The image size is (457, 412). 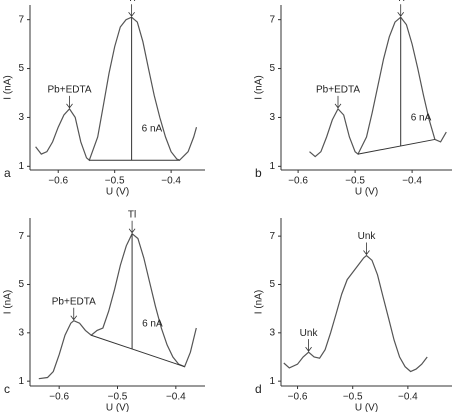 I want to click on panel-label: c, so click(x=7, y=389).